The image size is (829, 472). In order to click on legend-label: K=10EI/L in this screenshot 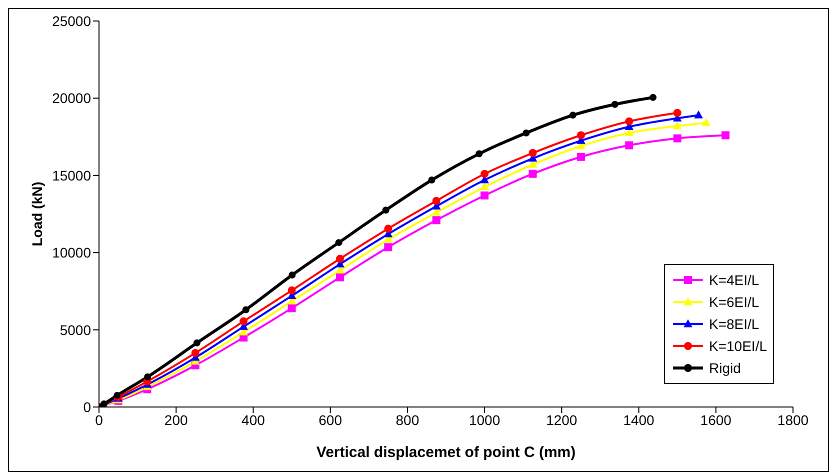, I will do `click(738, 346)`.